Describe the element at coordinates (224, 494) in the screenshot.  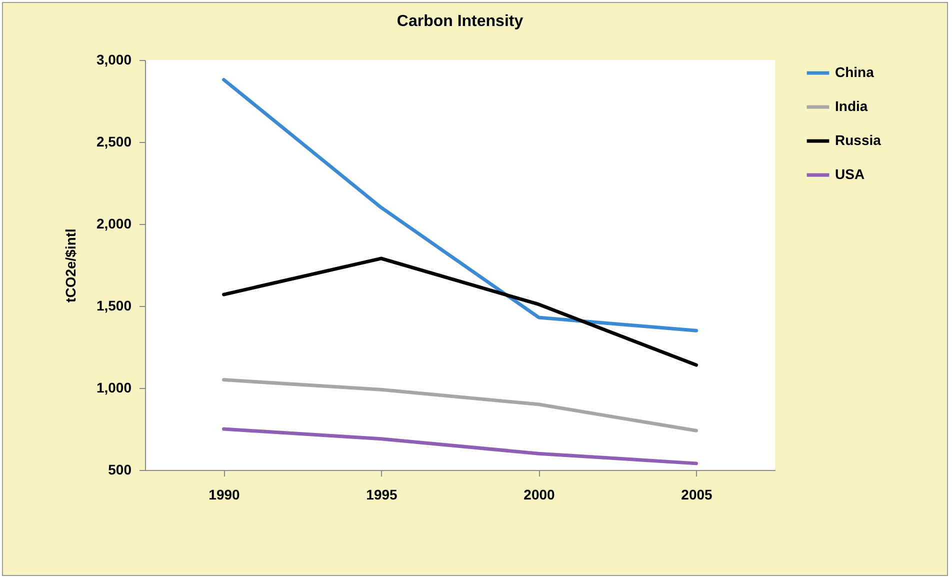
I see `x-tick-label: 1990` at that location.